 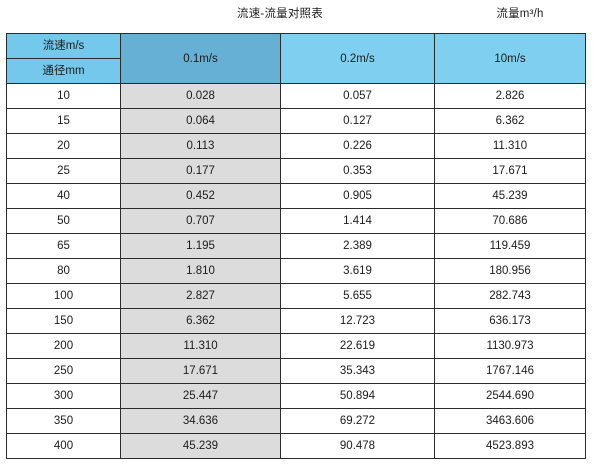 What do you see at coordinates (280, 14) in the screenshot?
I see `page-title: 流速-流量对照表` at bounding box center [280, 14].